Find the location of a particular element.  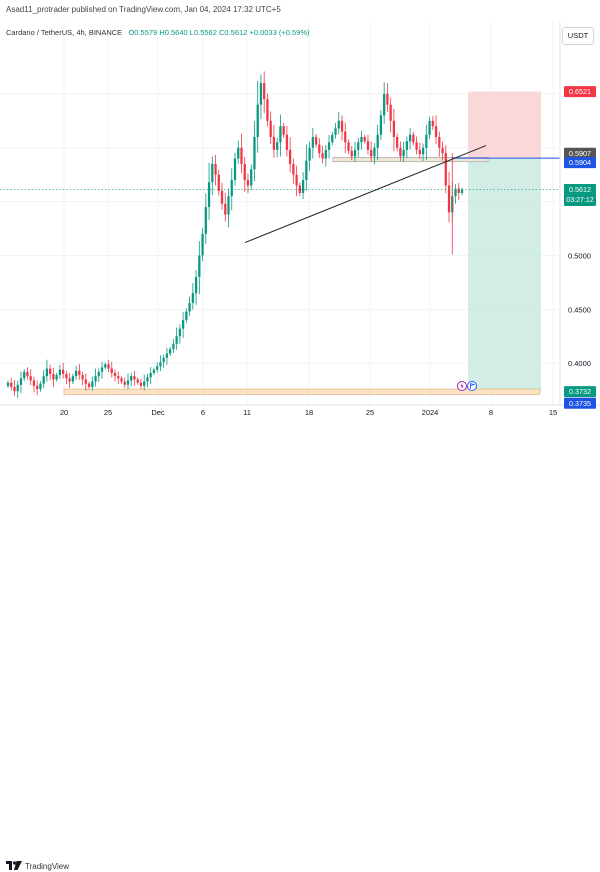

high-value: H0.5640 is located at coordinates (173, 32).